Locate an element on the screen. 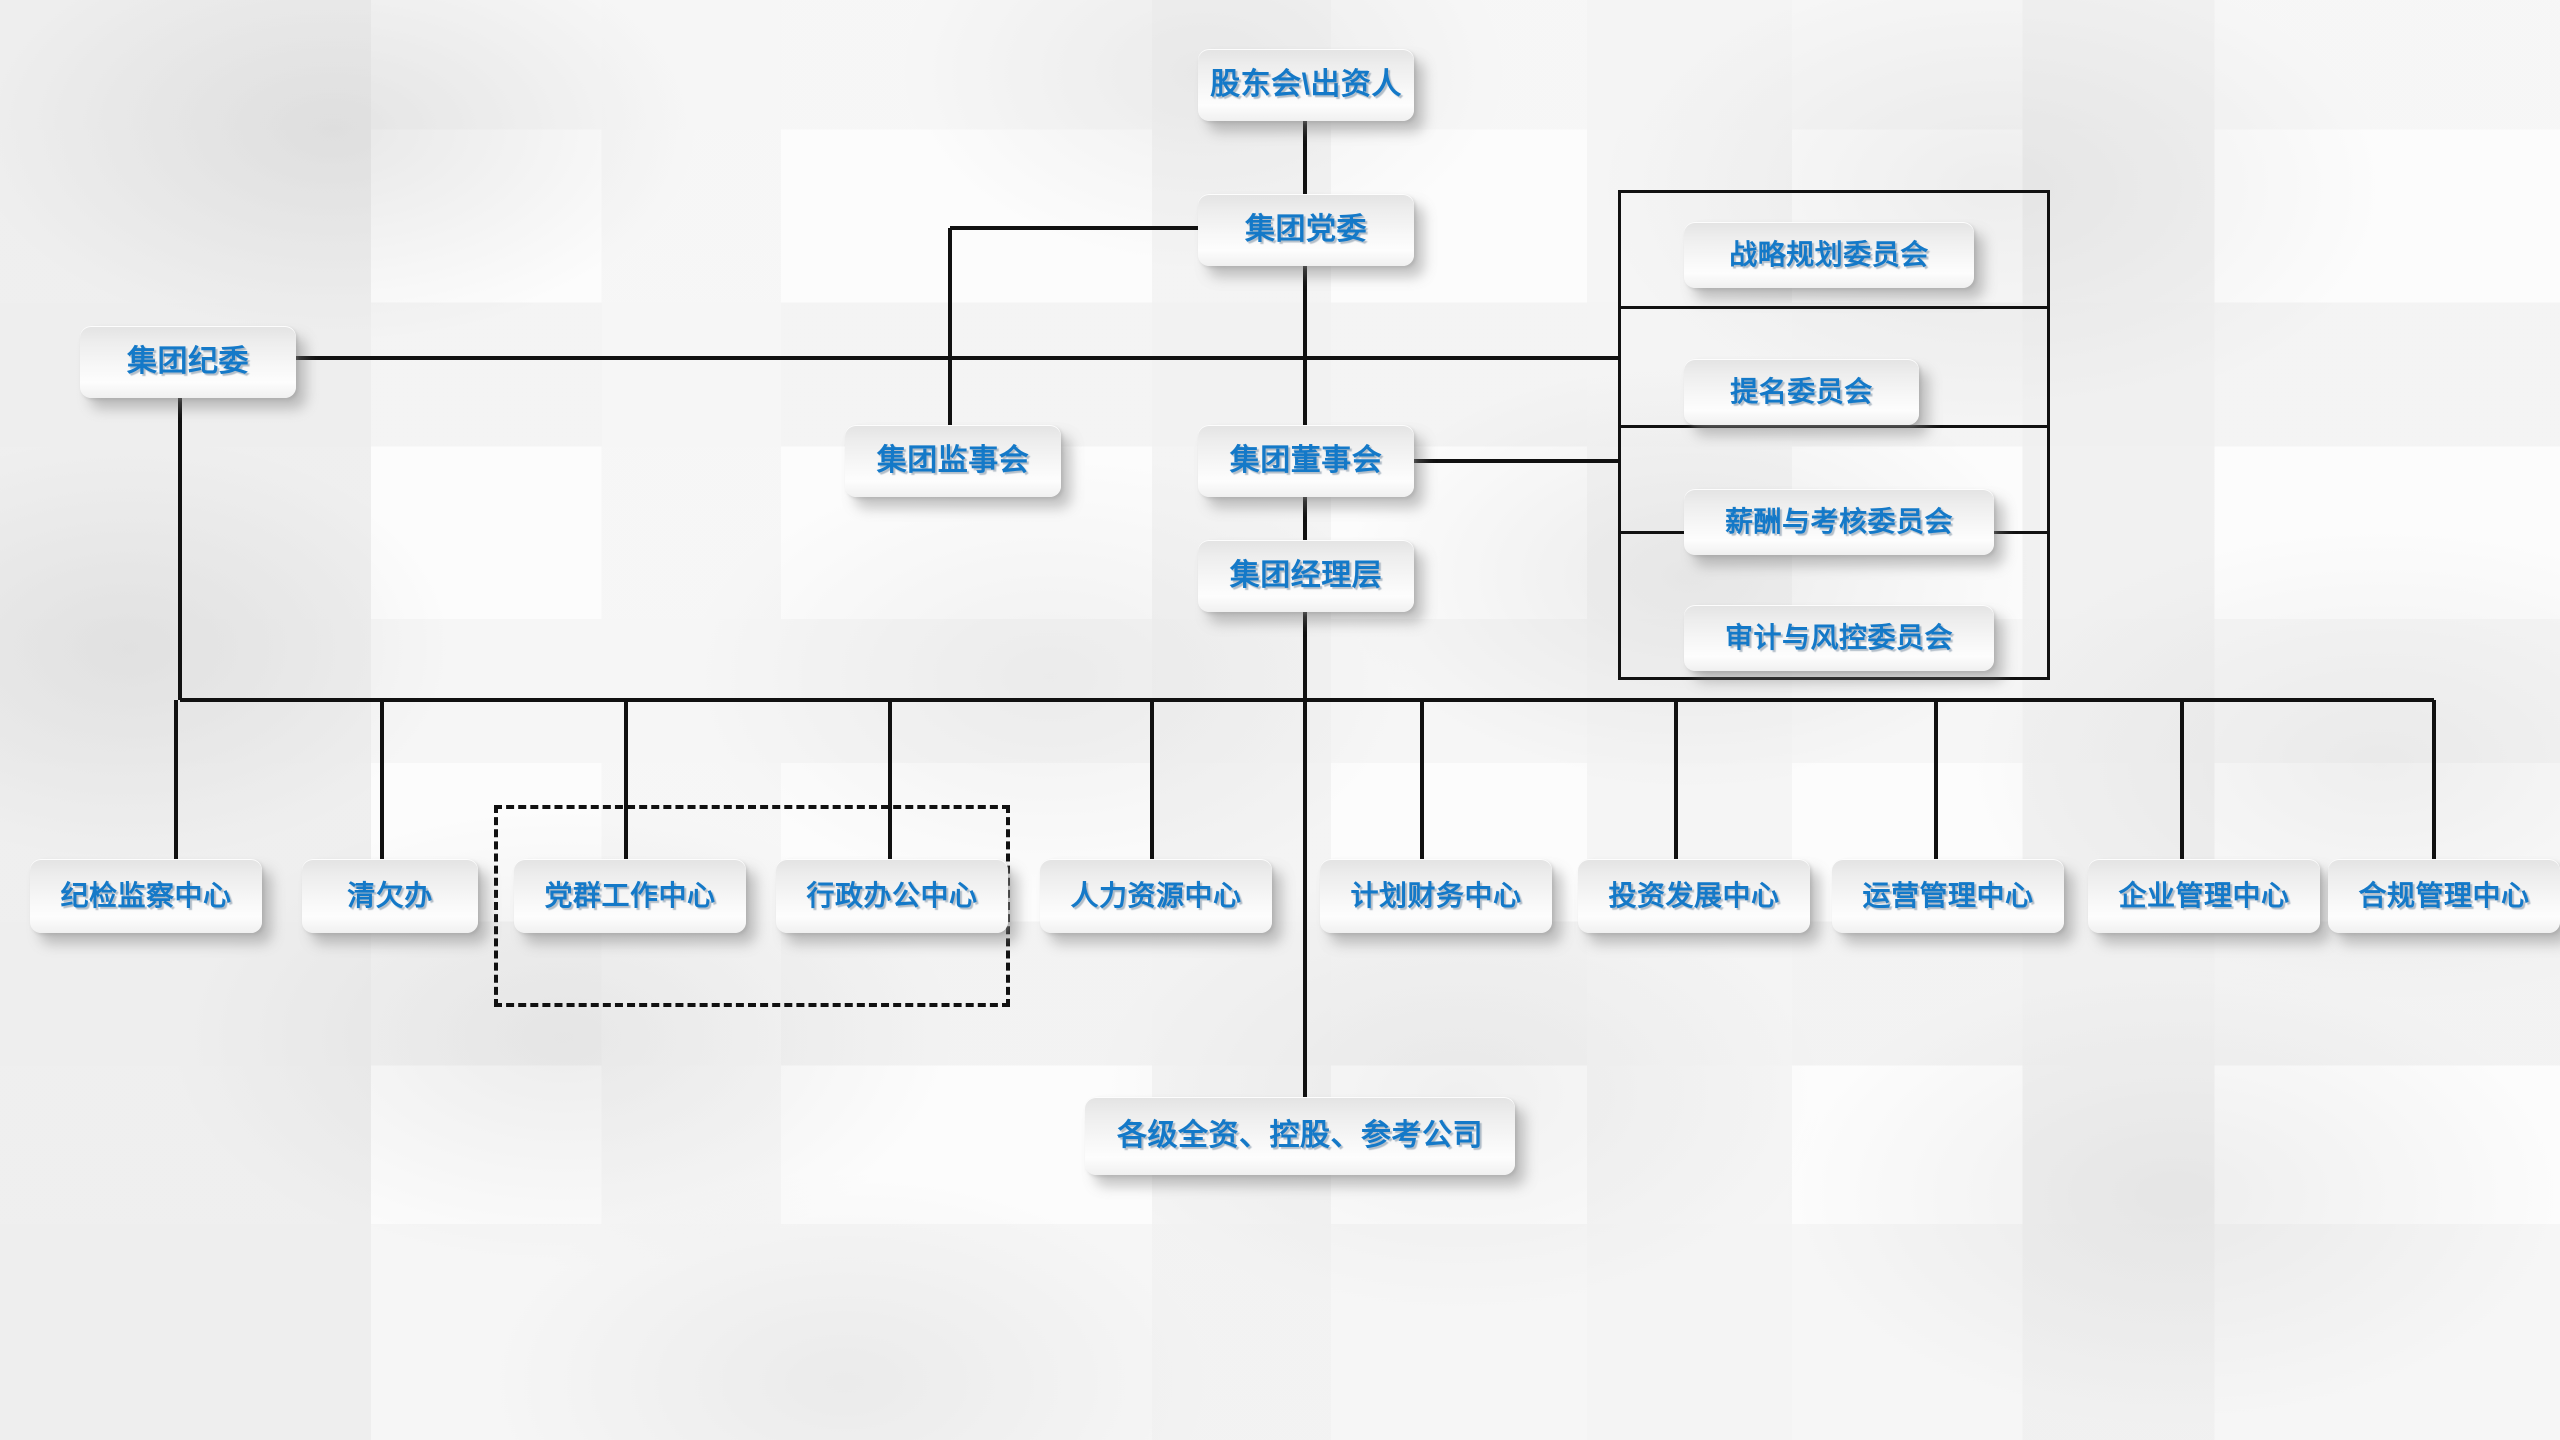 The height and width of the screenshot is (1440, 2560). node-party-committee-label: 集团党委 is located at coordinates (1306, 229).